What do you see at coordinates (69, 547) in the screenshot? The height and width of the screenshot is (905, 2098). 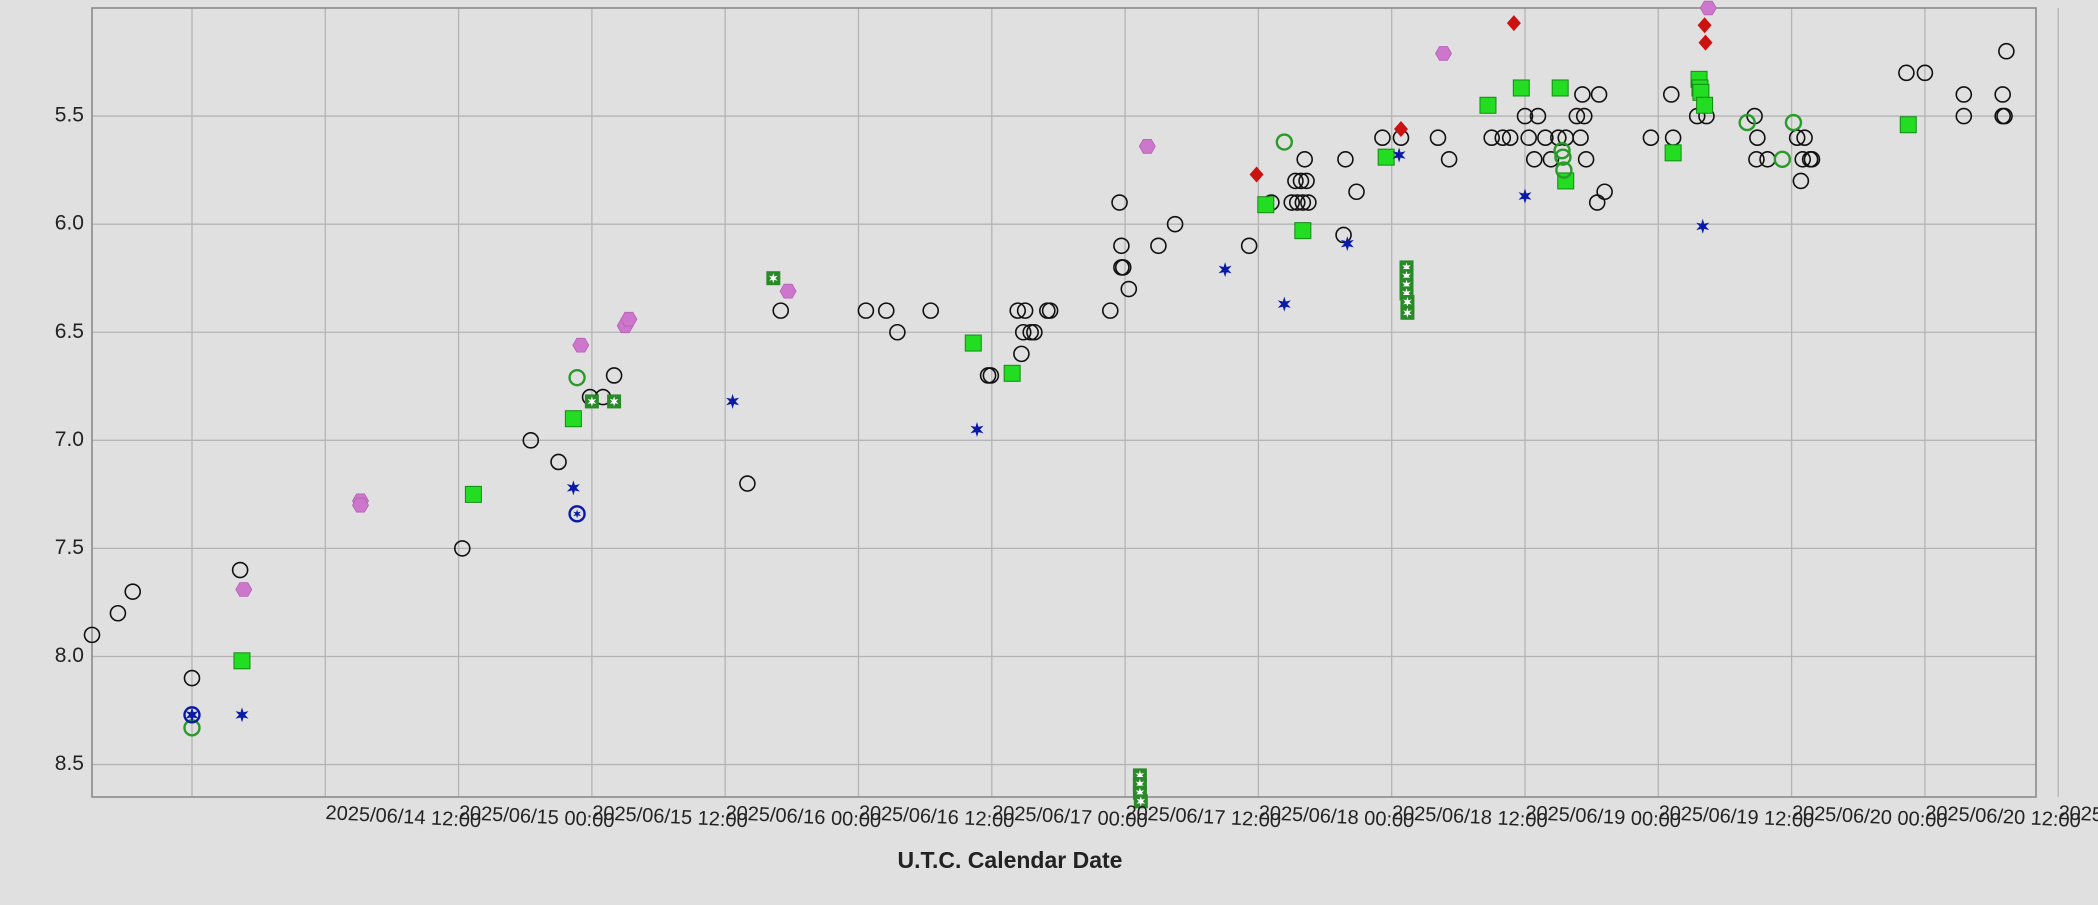 I see `y-tick-label: 7.5` at bounding box center [69, 547].